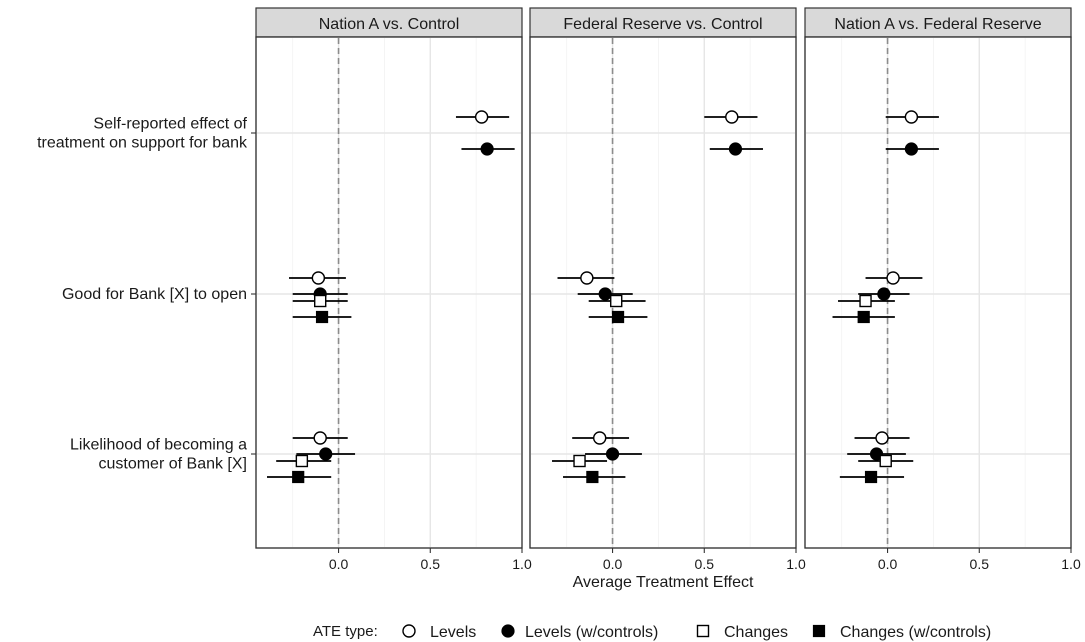 The height and width of the screenshot is (642, 1085). Describe the element at coordinates (453, 632) in the screenshot. I see `legend-label-levels: Levels` at that location.